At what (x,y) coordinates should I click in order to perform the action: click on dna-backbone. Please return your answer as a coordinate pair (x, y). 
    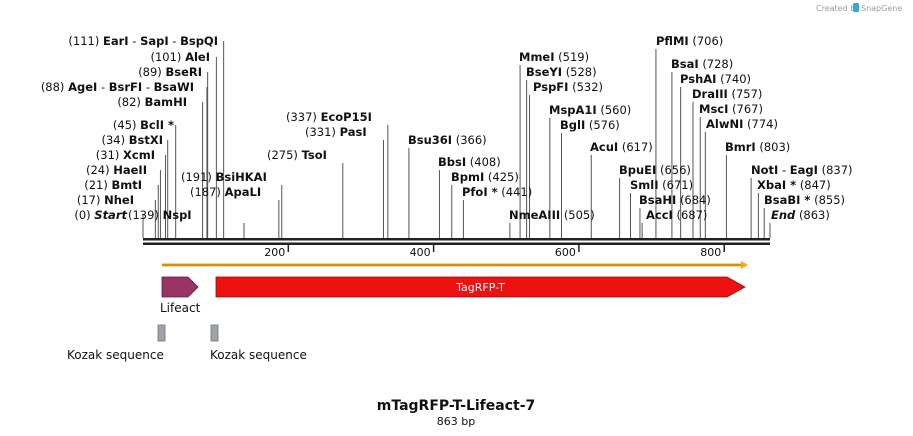
    Looking at the image, I should click on (456, 241).